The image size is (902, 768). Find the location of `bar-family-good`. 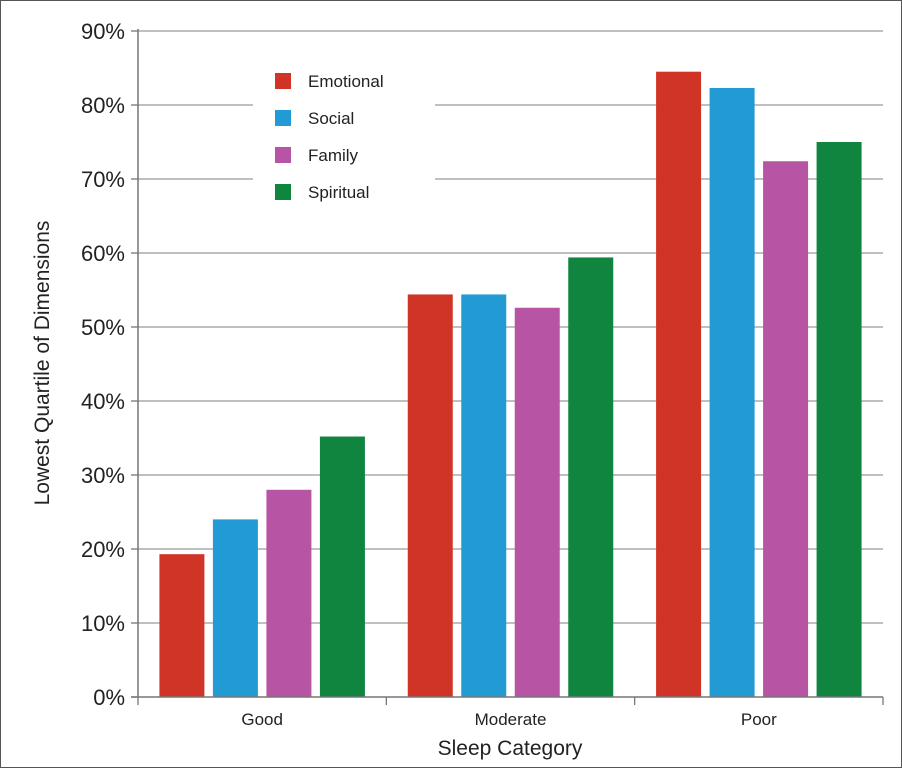

bar-family-good is located at coordinates (289, 593).